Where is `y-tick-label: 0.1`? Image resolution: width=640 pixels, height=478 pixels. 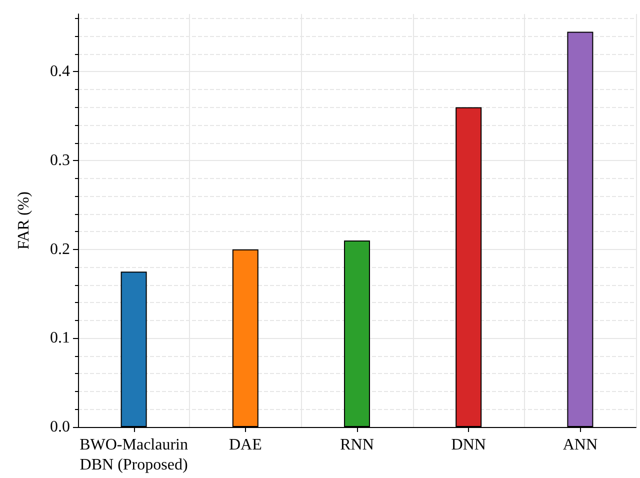
y-tick-label: 0.1 is located at coordinates (60, 338).